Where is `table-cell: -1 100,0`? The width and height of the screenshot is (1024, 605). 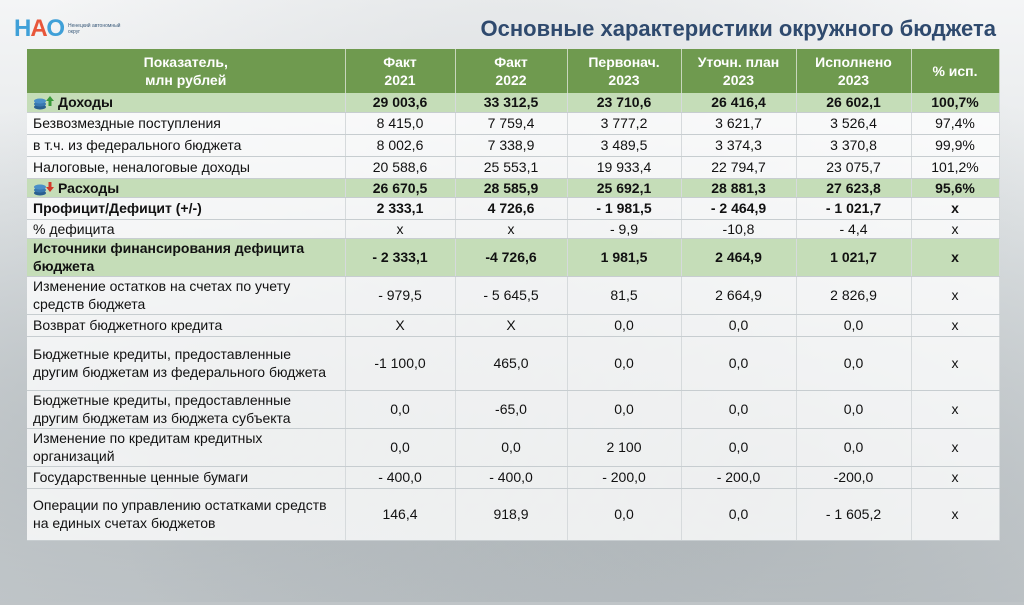
table-cell: -1 100,0 is located at coordinates (400, 363).